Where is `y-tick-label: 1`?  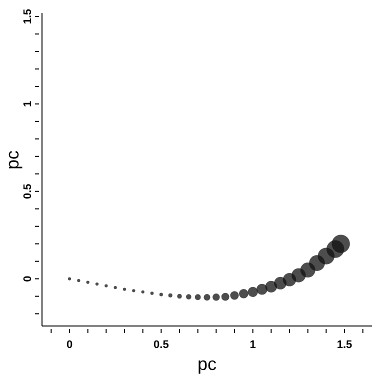 y-tick-label: 1 is located at coordinates (28, 103).